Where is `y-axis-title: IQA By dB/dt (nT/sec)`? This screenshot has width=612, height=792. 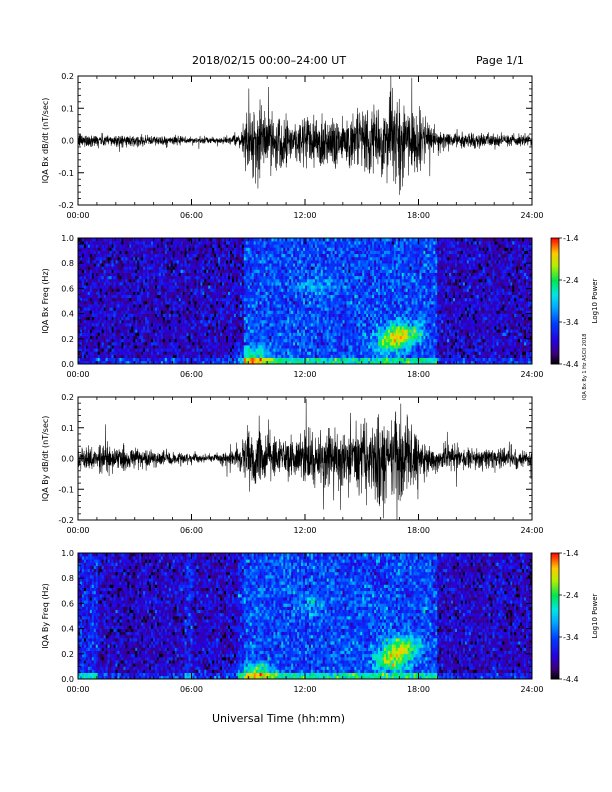 y-axis-title: IQA By dB/dt (nT/sec) is located at coordinates (45, 459).